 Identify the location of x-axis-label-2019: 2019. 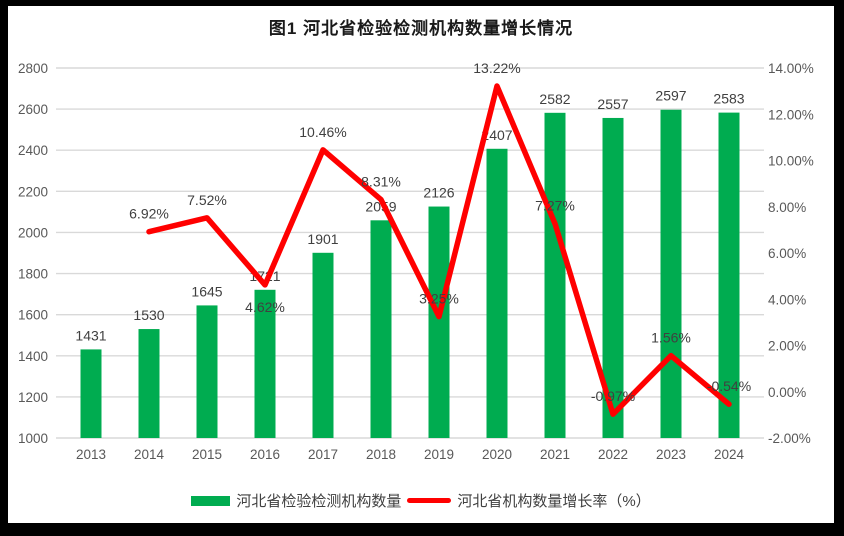
(439, 454).